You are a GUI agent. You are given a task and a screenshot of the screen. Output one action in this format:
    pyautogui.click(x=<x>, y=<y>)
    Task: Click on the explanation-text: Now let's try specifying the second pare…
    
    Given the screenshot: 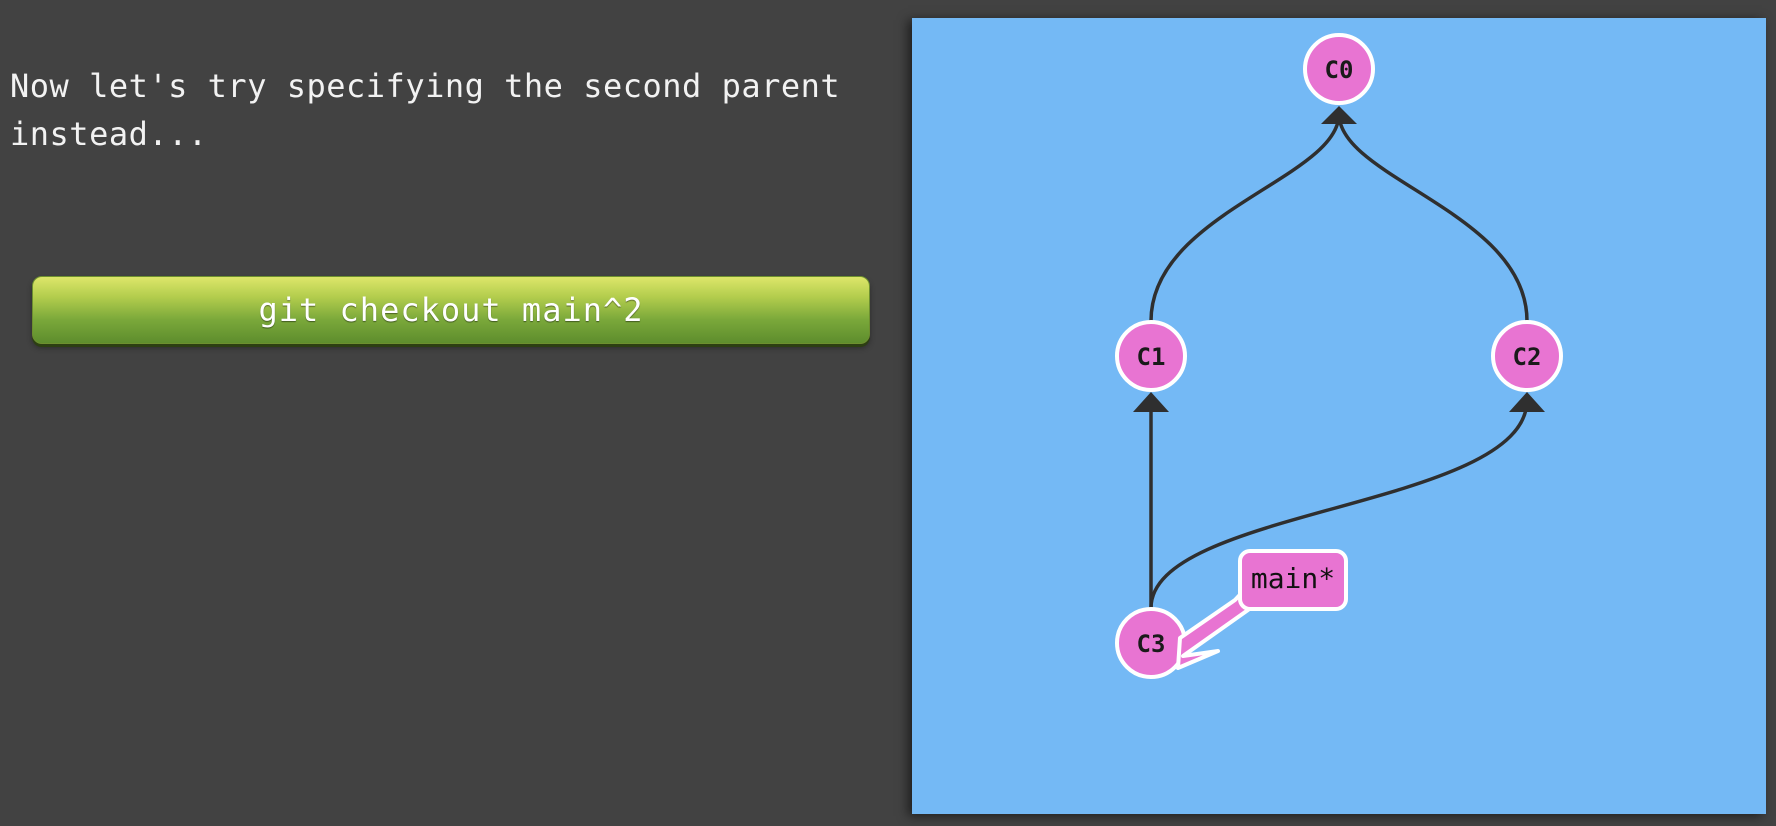 What is the action you would take?
    pyautogui.click(x=440, y=110)
    